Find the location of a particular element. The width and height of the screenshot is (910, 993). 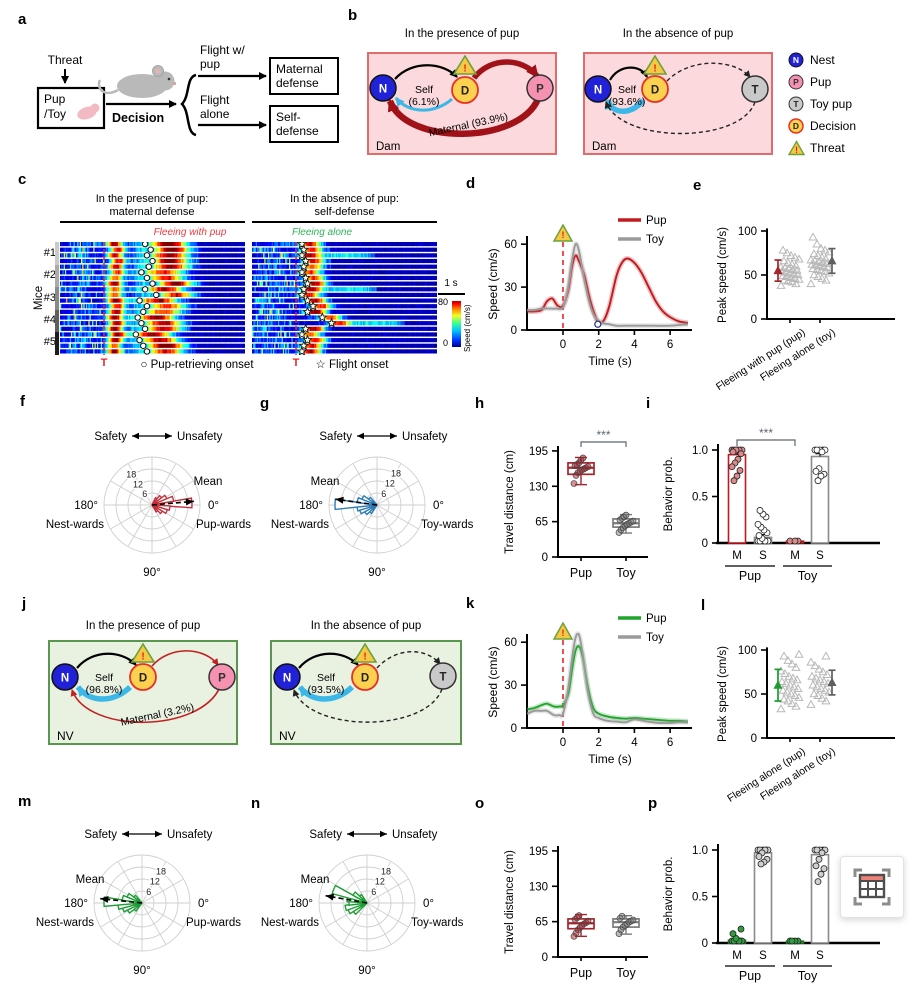

svg-text: 100 is located at coordinates (747, 232).